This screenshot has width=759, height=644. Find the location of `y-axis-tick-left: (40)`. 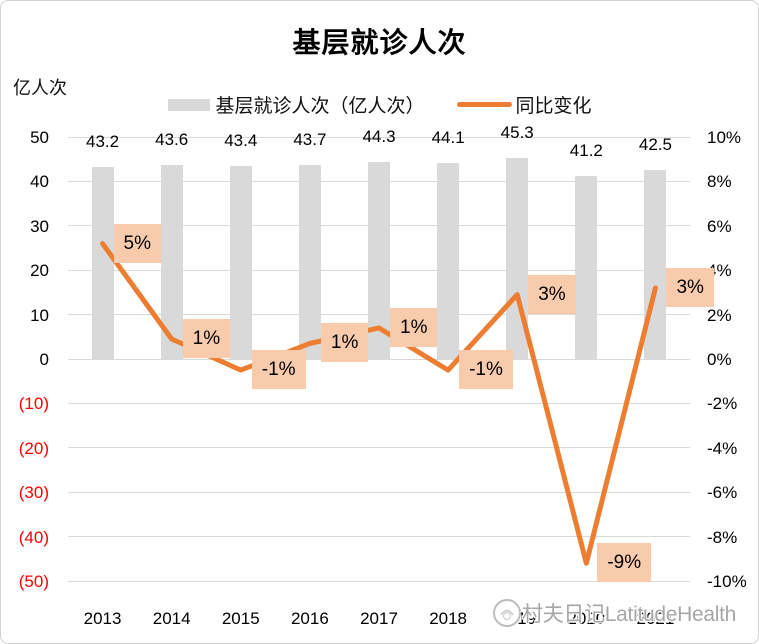

y-axis-tick-left: (40) is located at coordinates (33, 537).